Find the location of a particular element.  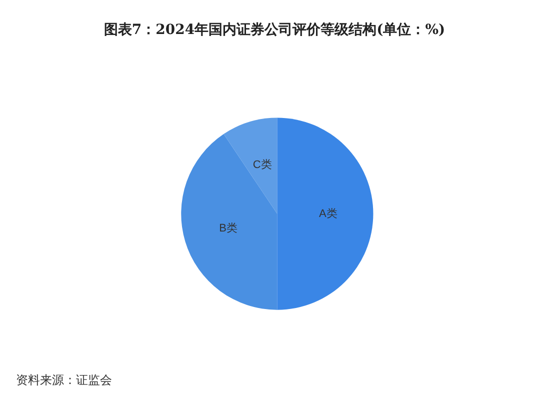

slice-label: C类 is located at coordinates (262, 164).